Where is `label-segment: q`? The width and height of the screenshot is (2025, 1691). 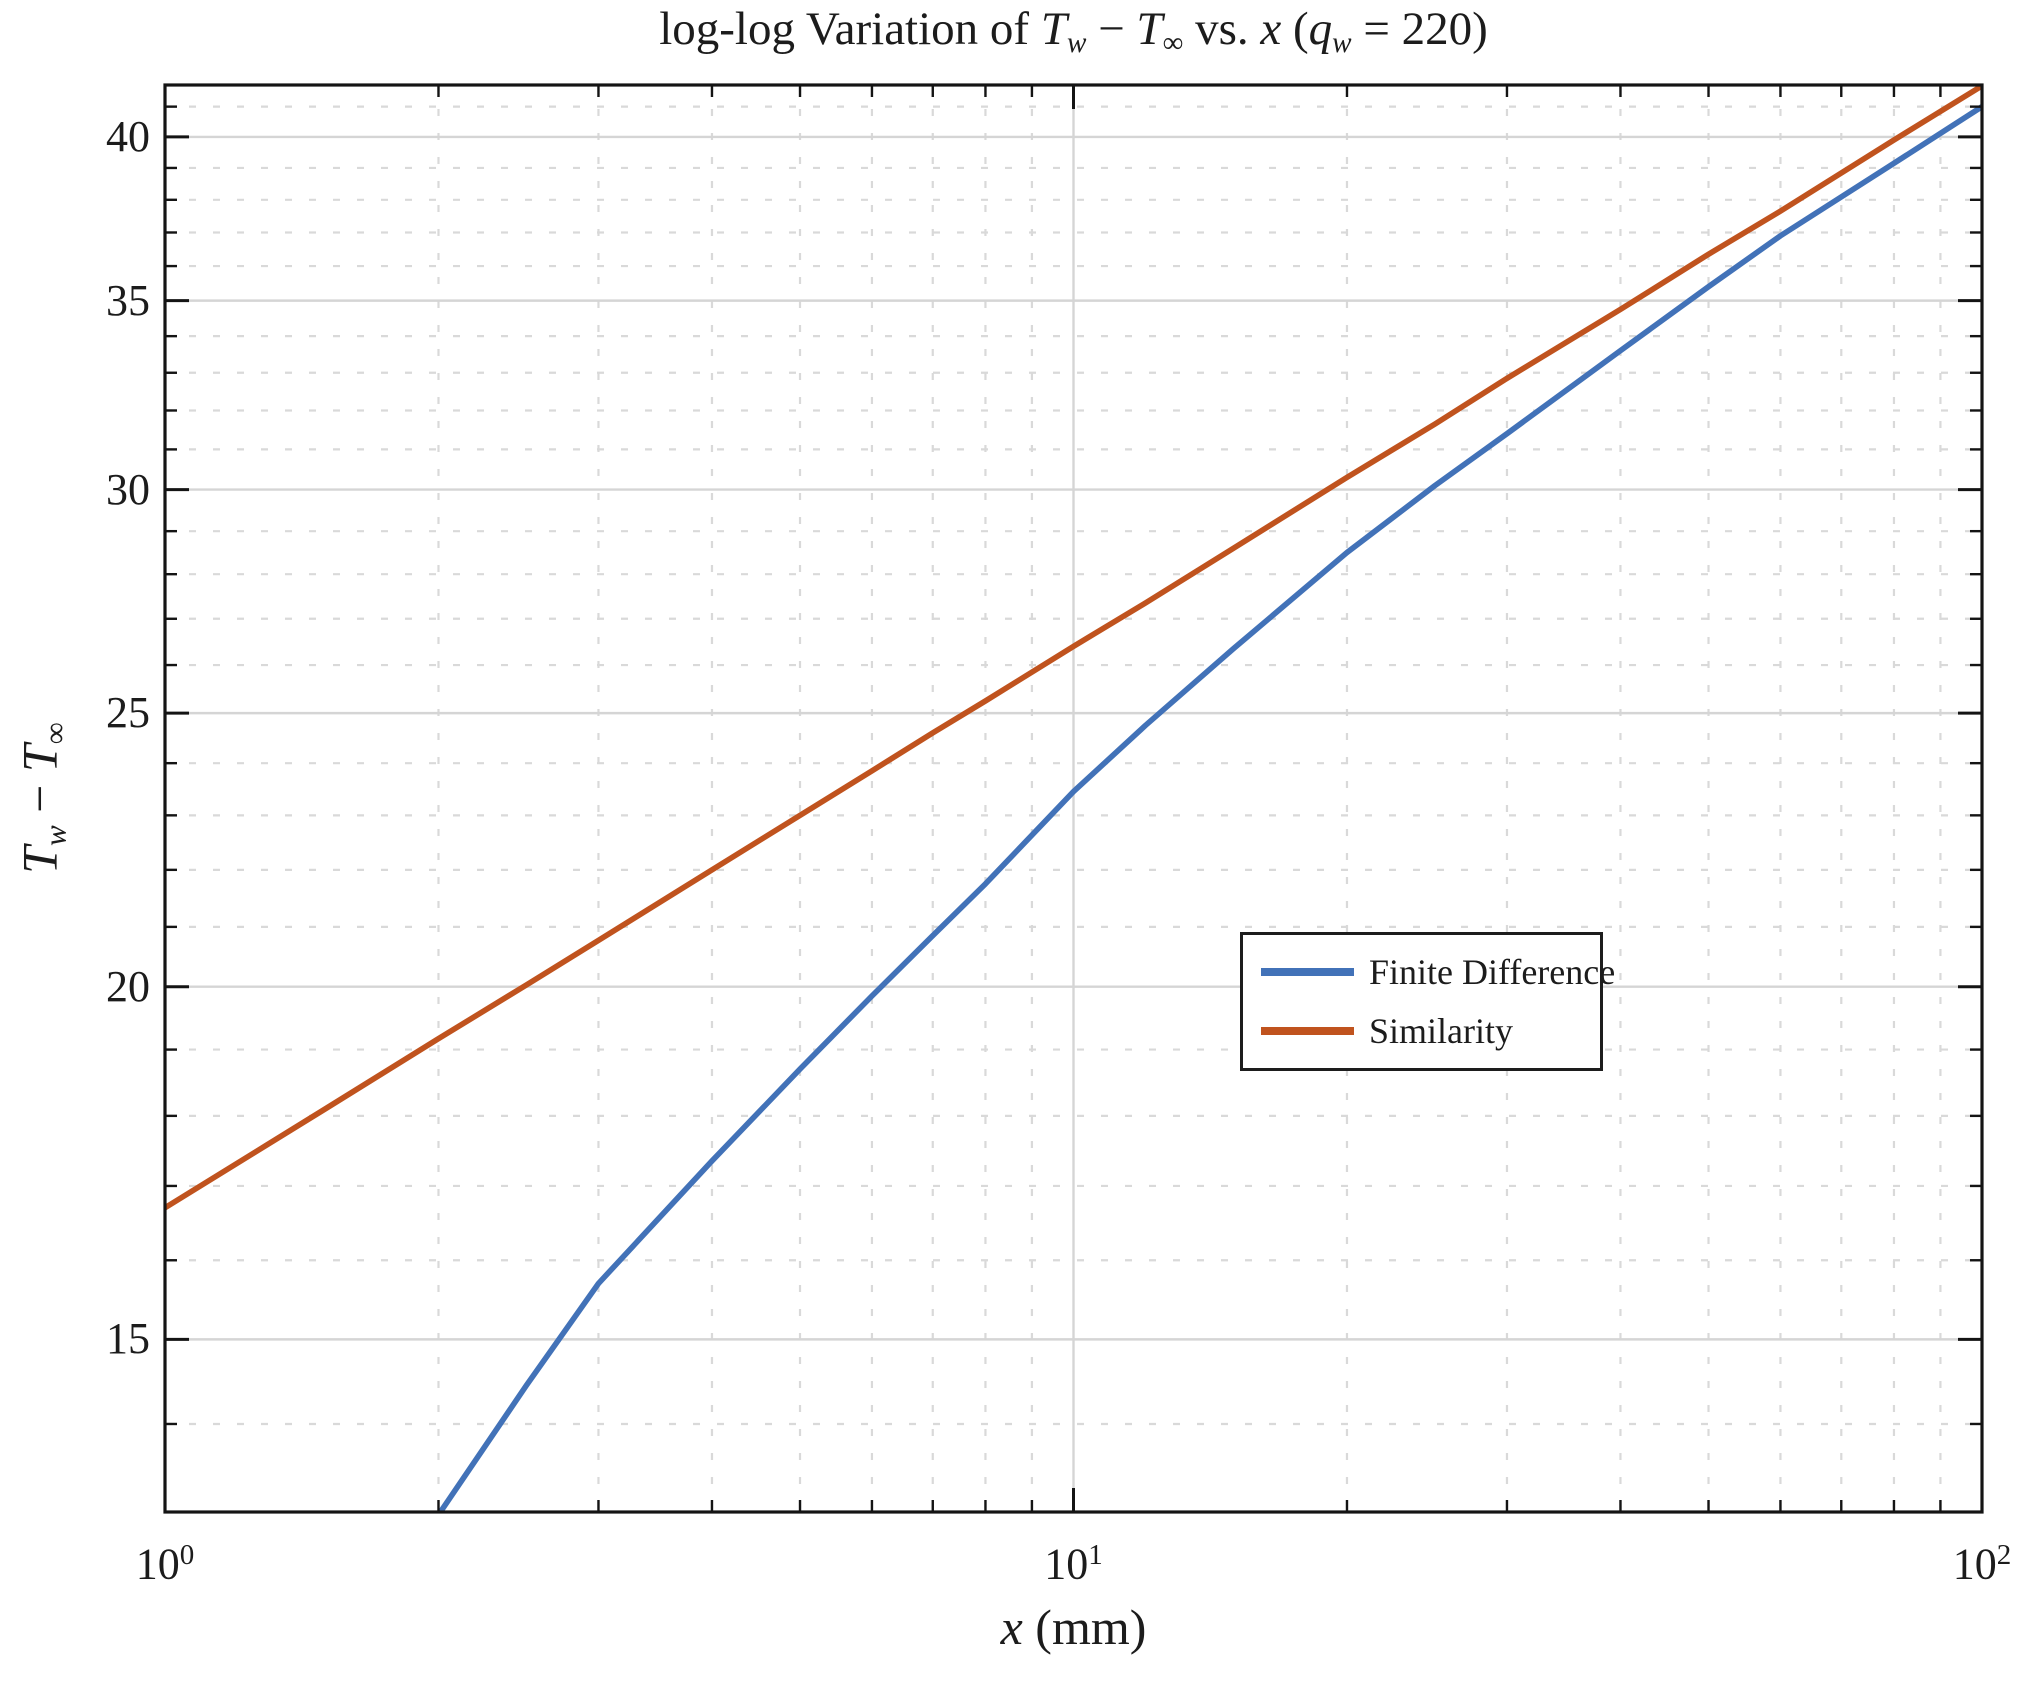 label-segment: q is located at coordinates (1320, 29).